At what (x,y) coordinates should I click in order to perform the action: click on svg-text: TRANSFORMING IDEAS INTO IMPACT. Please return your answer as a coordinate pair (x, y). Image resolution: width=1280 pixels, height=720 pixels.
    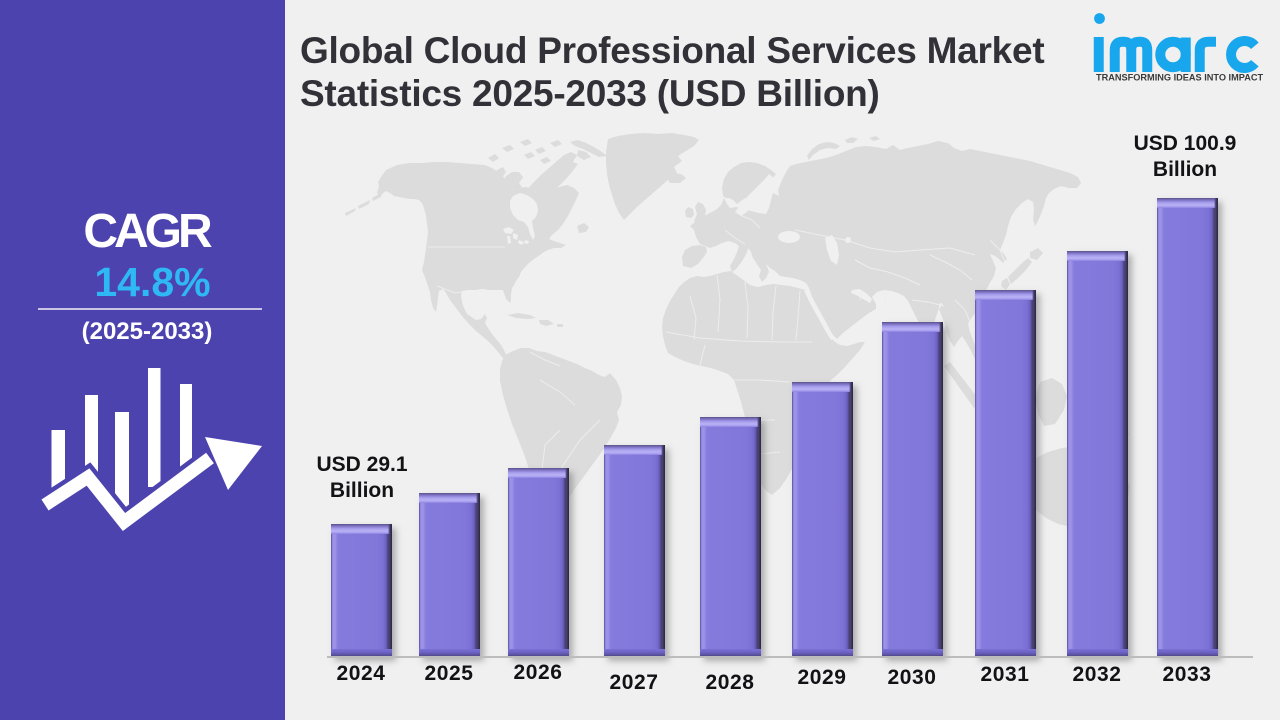
    Looking at the image, I should click on (1179, 78).